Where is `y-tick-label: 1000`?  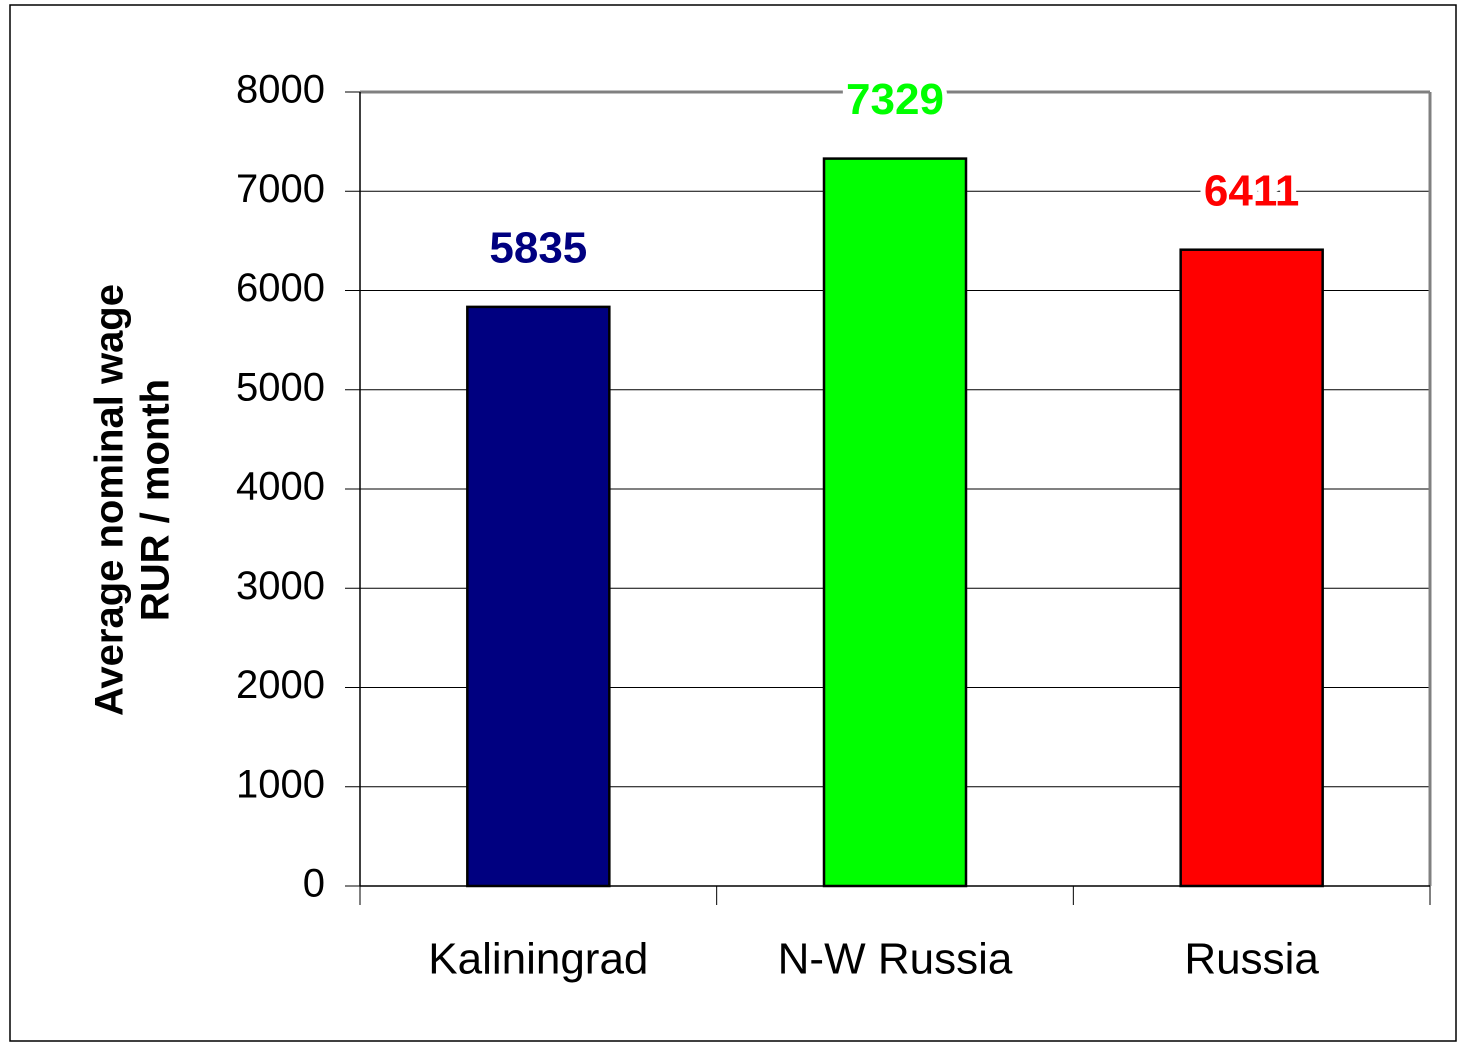
y-tick-label: 1000 is located at coordinates (280, 784).